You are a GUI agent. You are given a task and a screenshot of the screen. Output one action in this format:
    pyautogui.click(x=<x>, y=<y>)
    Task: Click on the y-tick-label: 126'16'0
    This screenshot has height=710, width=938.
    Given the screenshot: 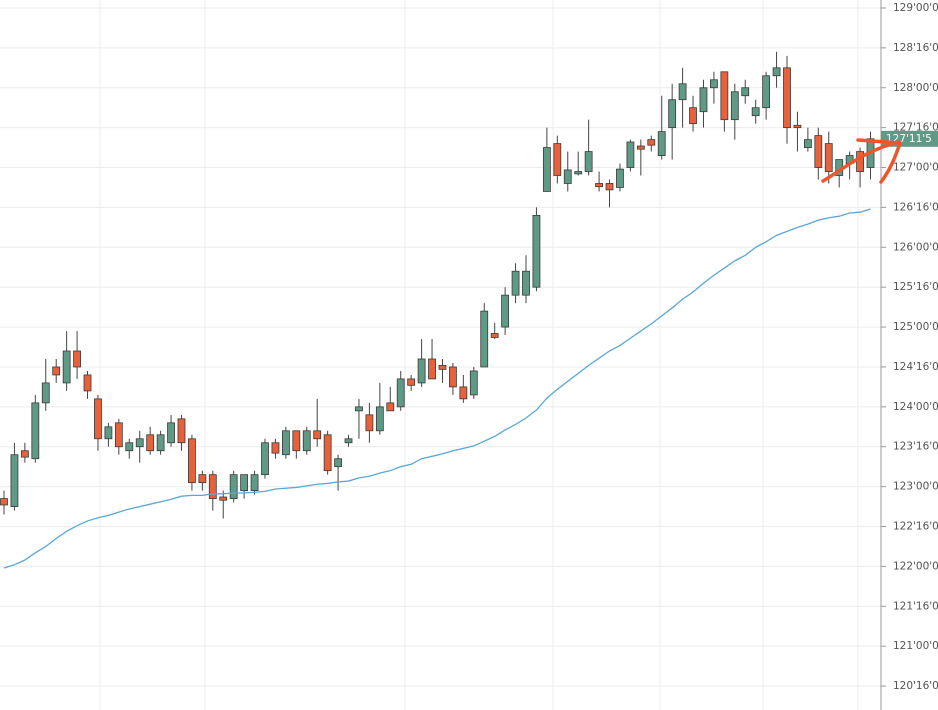 What is the action you would take?
    pyautogui.click(x=915, y=207)
    